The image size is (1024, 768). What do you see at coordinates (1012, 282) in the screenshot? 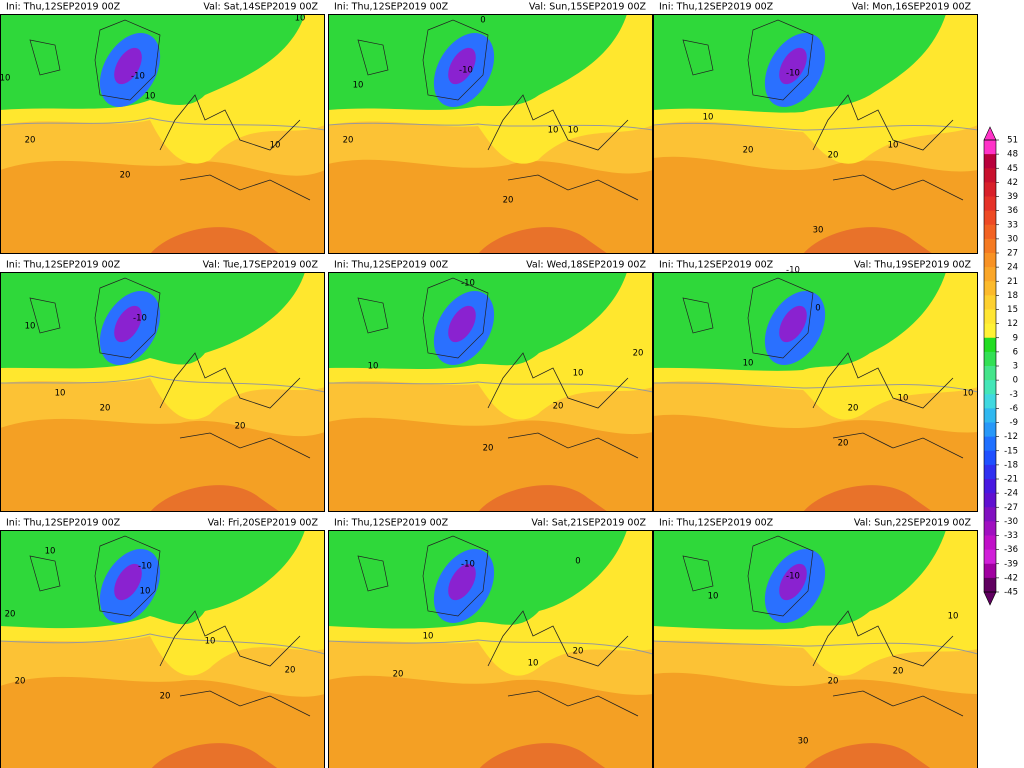
I see `colorbar-label: 21` at bounding box center [1012, 282].